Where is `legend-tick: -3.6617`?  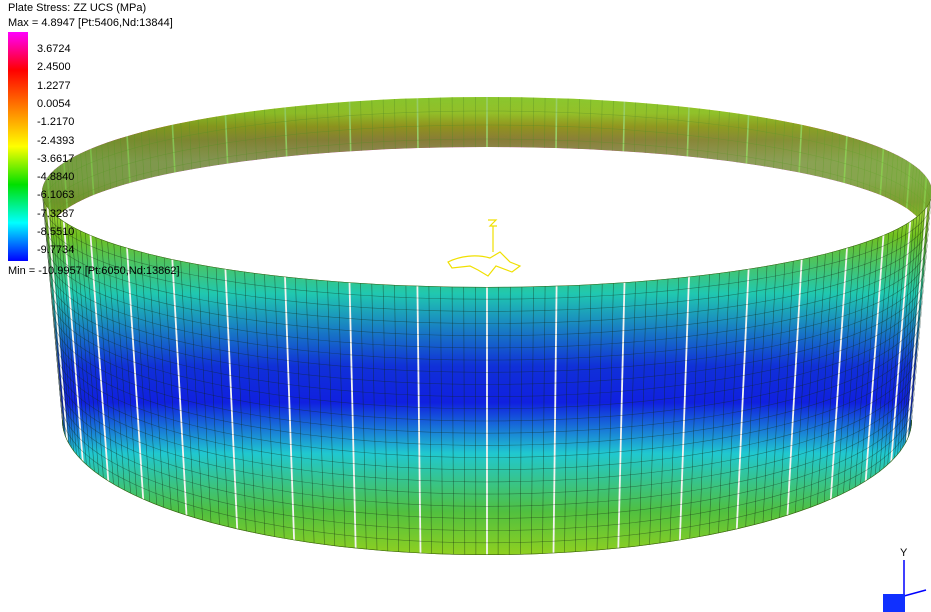
legend-tick: -3.6617 is located at coordinates (56, 158).